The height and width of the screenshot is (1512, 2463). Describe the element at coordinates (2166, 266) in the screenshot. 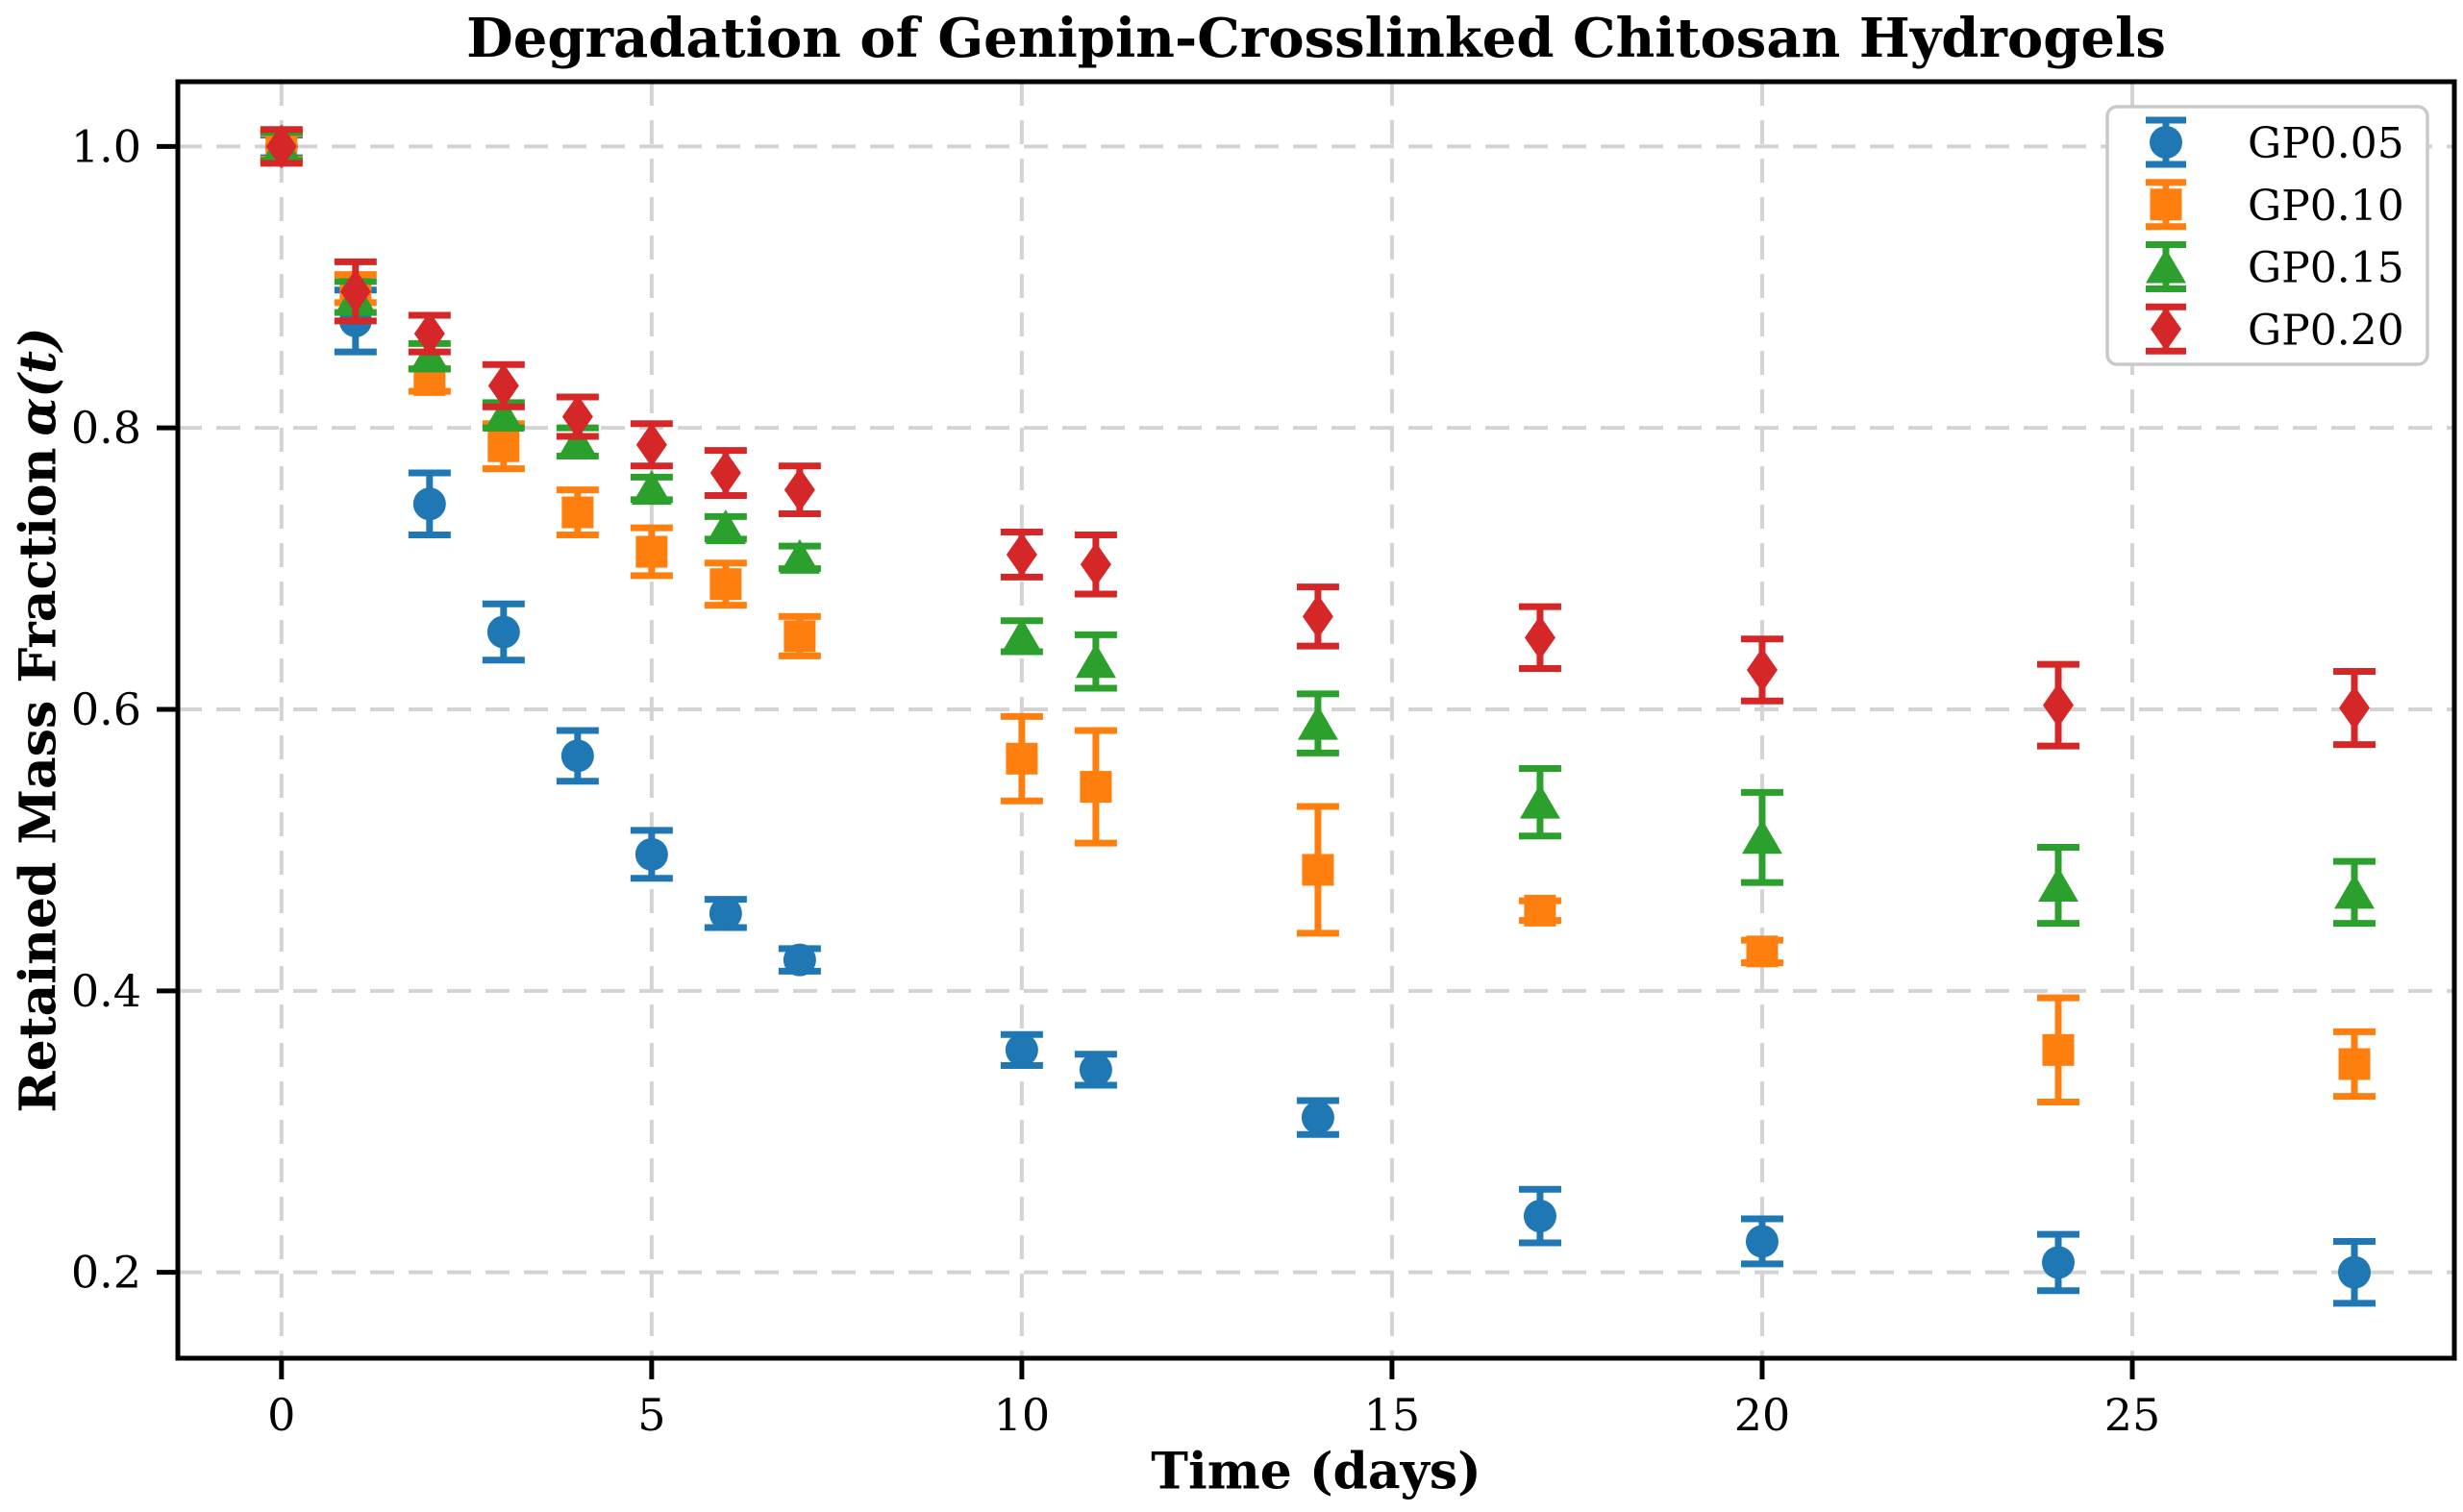

I see `legend-marker-GP0.15` at that location.